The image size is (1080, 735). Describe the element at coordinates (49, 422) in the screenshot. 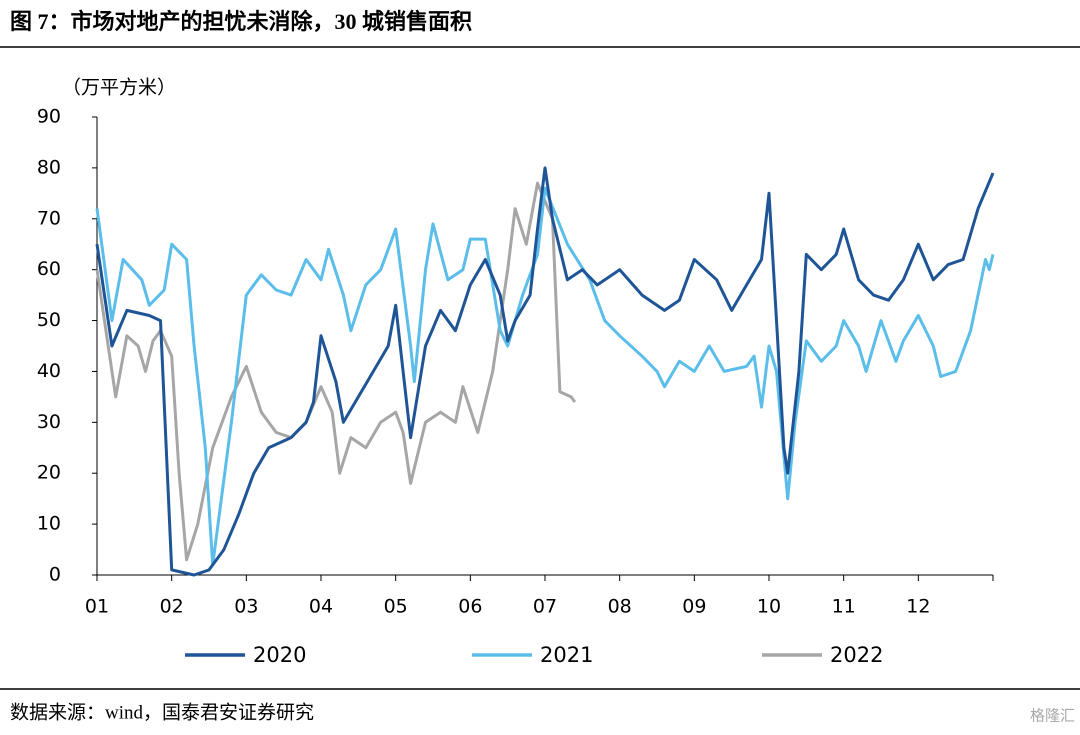

I see `y-tick-label: 30` at that location.